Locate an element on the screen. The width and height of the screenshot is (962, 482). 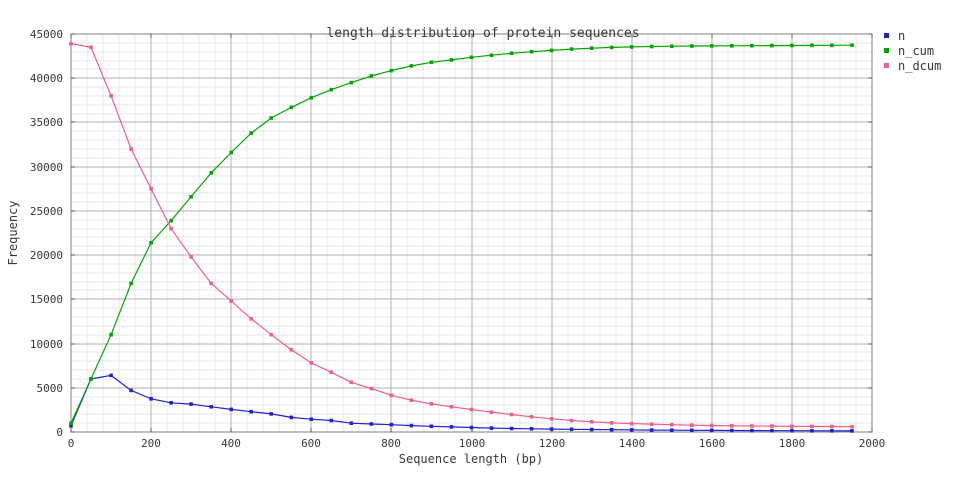
legend-marker-n-dcum-icon is located at coordinates (886, 65).